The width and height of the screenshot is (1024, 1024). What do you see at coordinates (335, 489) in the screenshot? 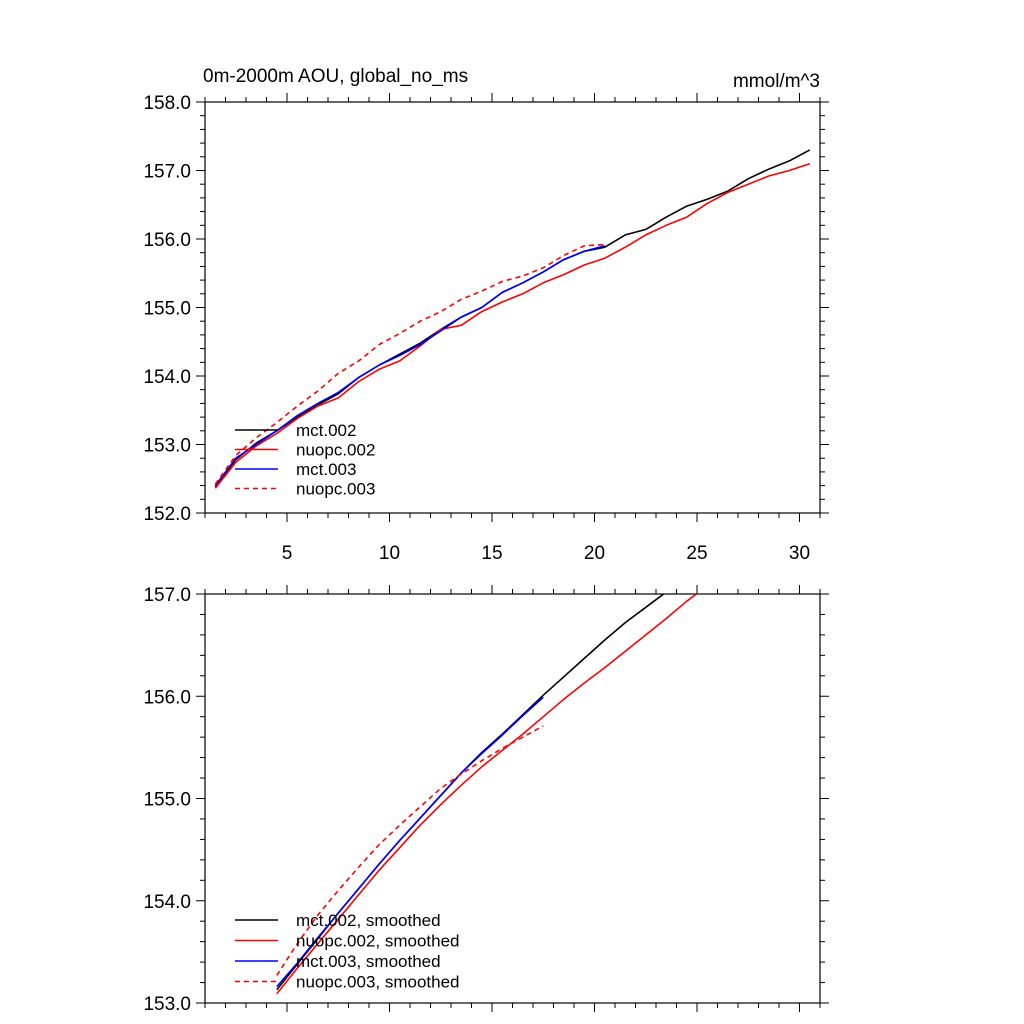
I see `legend-label-4: nuopc.003` at bounding box center [335, 489].